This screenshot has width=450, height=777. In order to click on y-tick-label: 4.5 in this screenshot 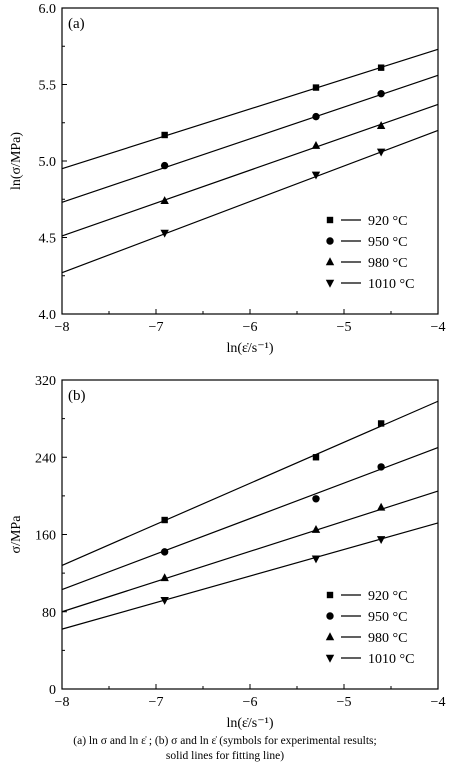, I will do `click(48, 239)`.